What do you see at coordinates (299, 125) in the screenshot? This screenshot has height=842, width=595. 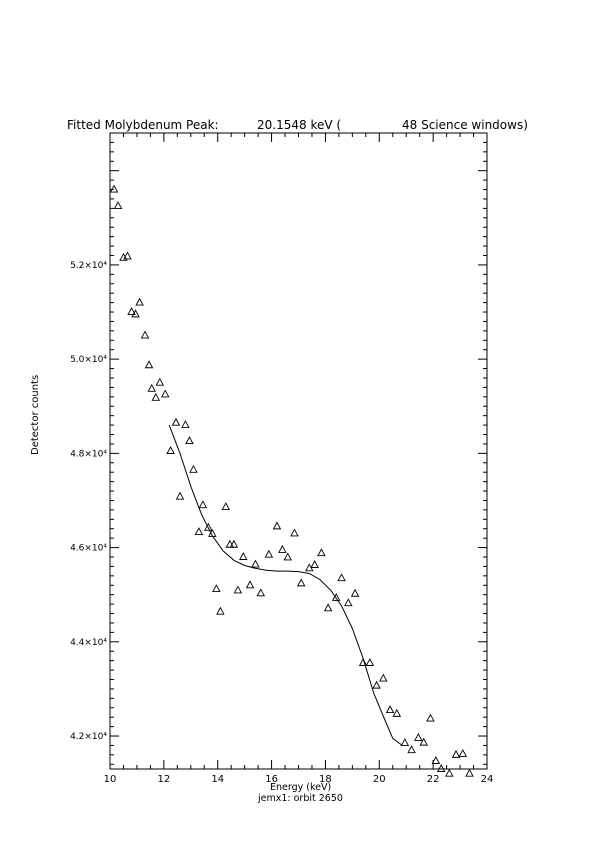 I see `title-energy: 20.1548 keV (` at bounding box center [299, 125].